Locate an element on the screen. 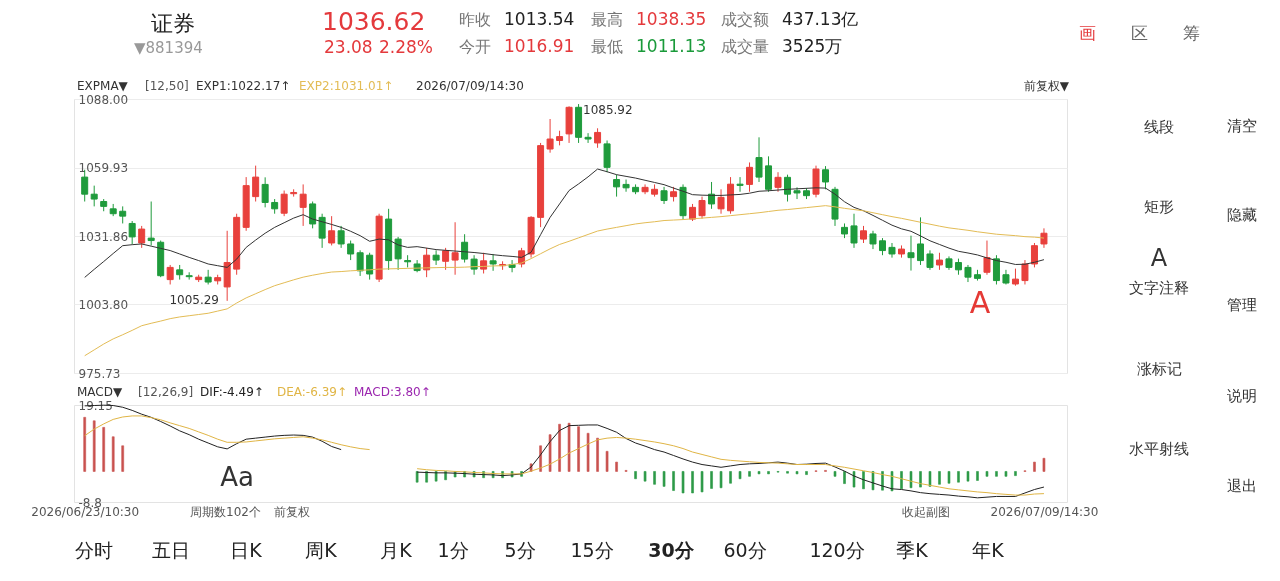 Image resolution: width=1280 pixels, height=581 pixels. text: 区 is located at coordinates (1139, 33).